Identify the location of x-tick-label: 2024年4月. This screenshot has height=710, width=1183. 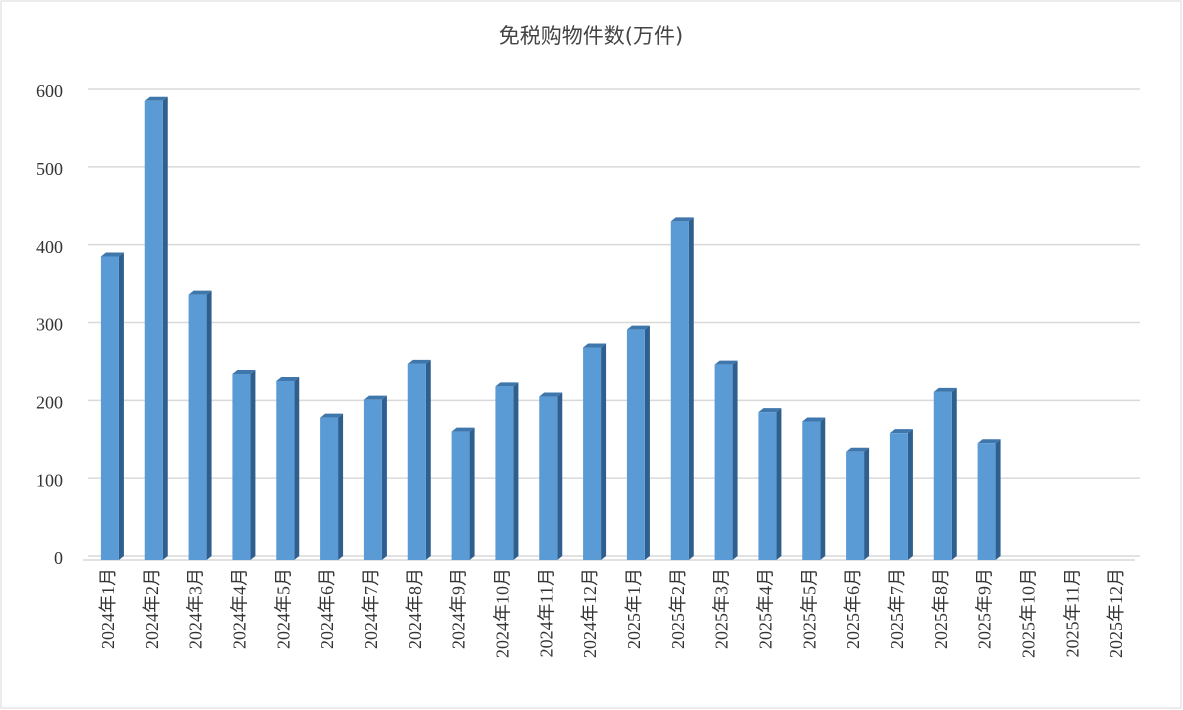
(240, 608).